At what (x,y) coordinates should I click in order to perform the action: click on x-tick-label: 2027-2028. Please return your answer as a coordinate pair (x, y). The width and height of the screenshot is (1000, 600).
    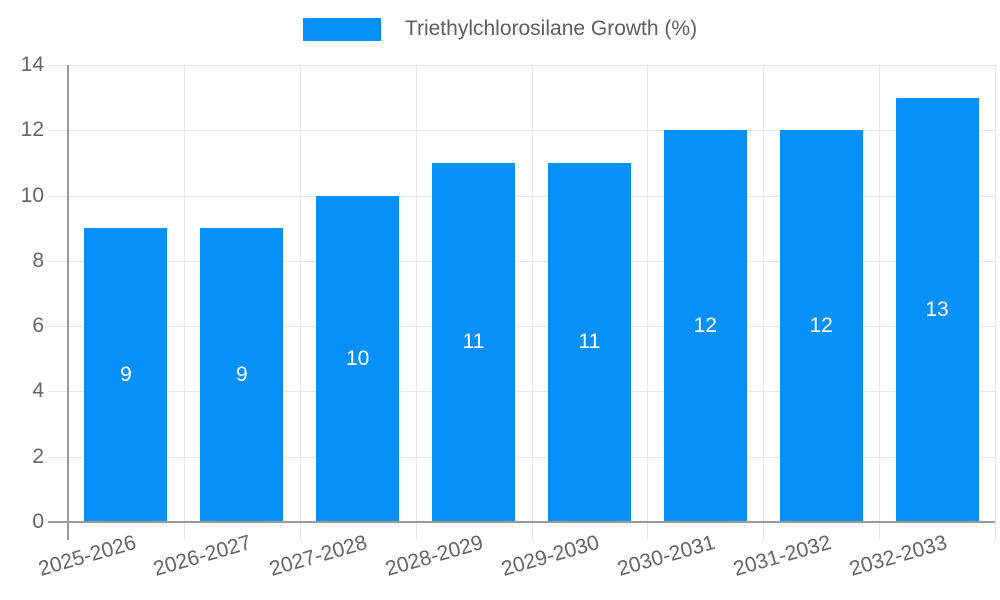
    Looking at the image, I should click on (319, 556).